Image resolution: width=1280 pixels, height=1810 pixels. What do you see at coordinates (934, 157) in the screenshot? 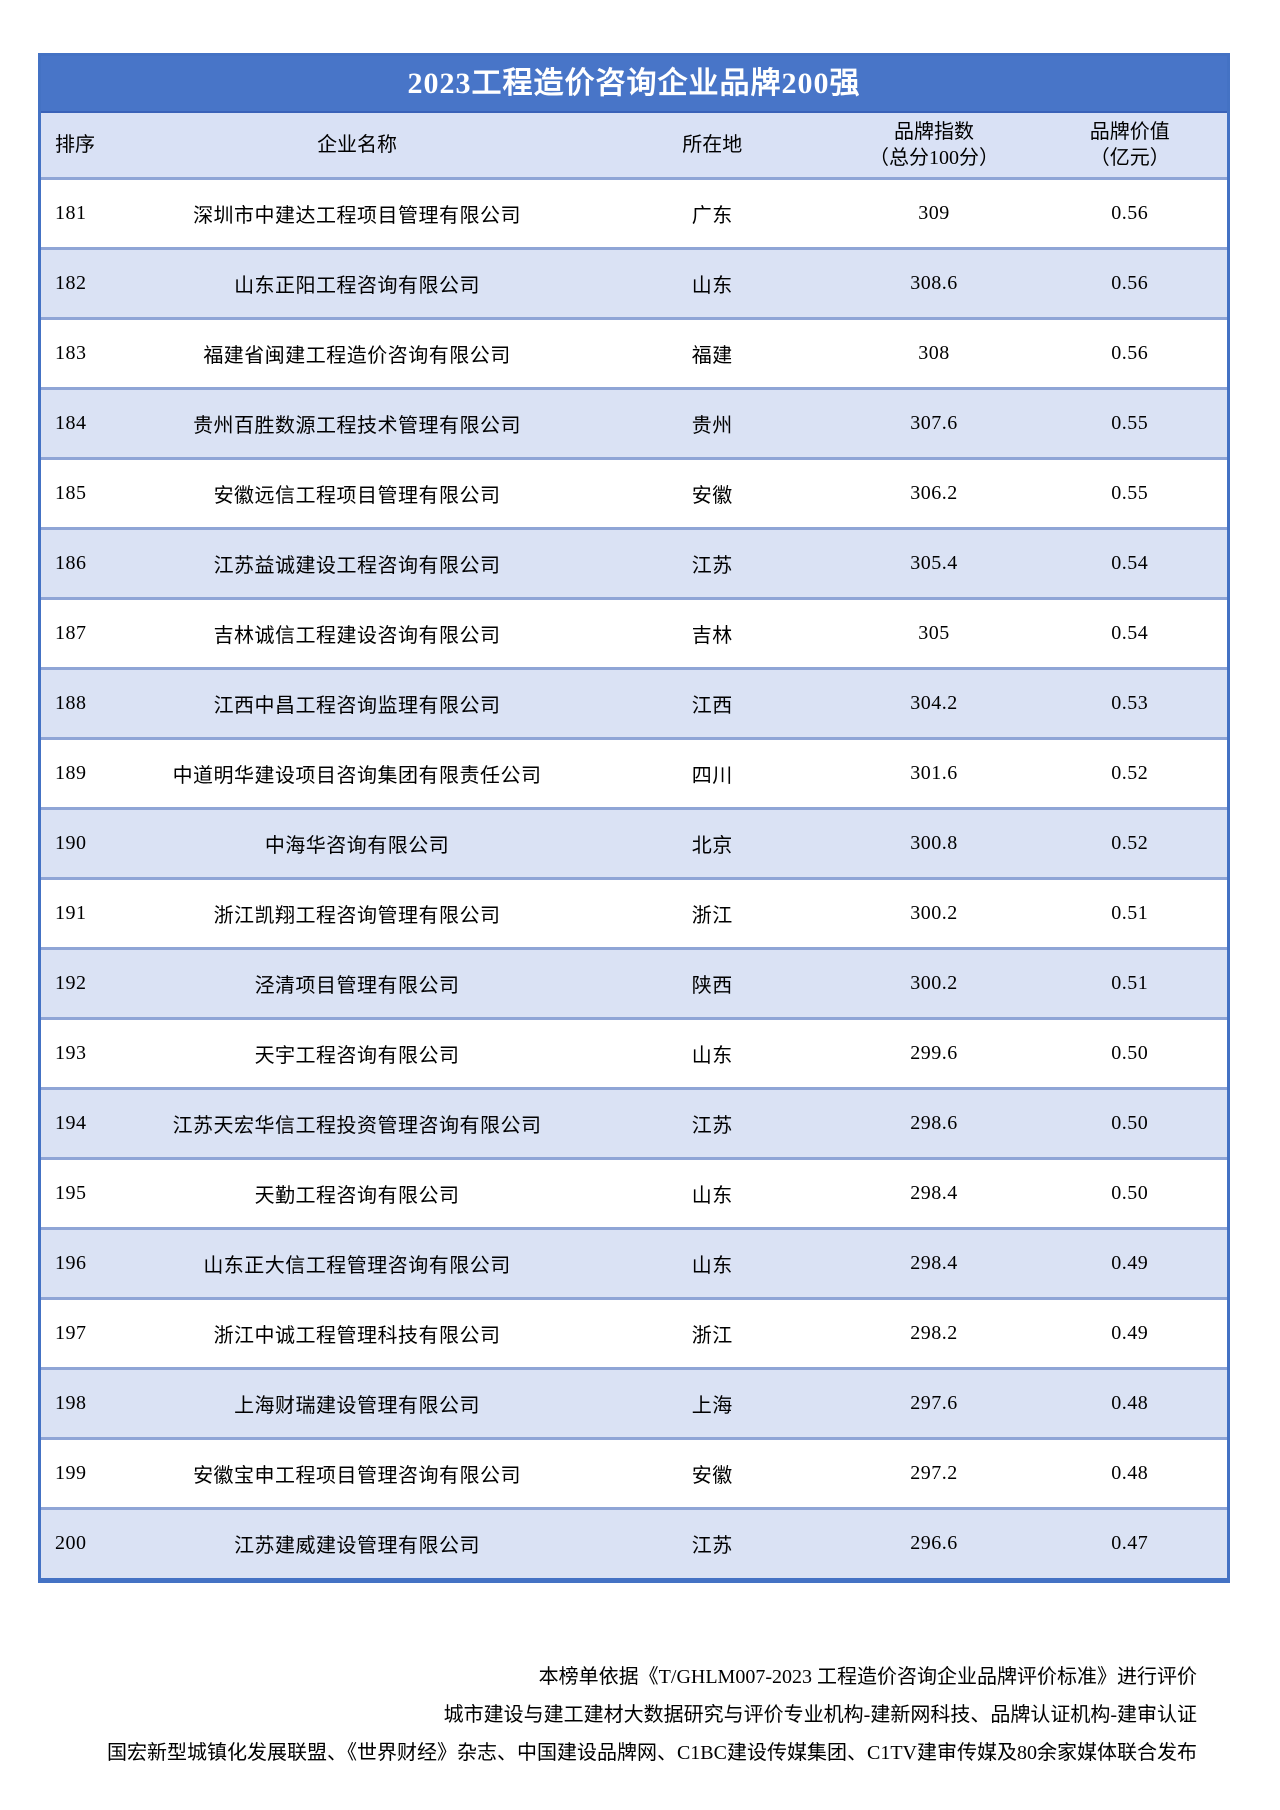
I see `header-brand-index-sublabel: （总分100分）` at bounding box center [934, 157].